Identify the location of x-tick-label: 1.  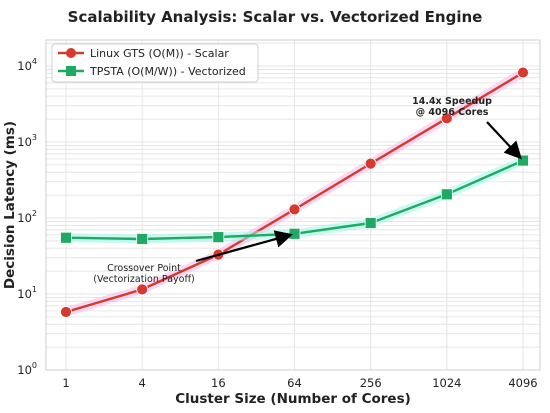
(65, 383).